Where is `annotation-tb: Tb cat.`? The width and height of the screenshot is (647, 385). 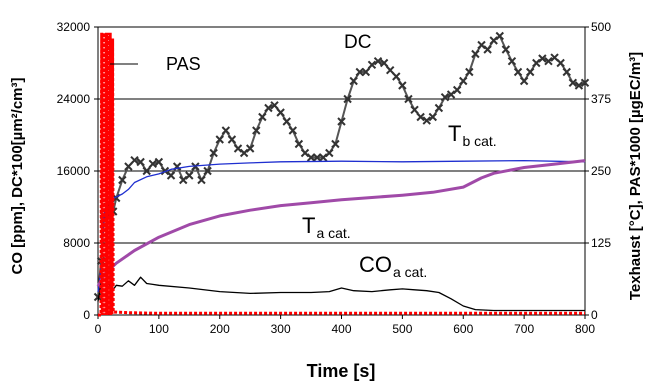 annotation-tb: Tb cat. is located at coordinates (472, 135).